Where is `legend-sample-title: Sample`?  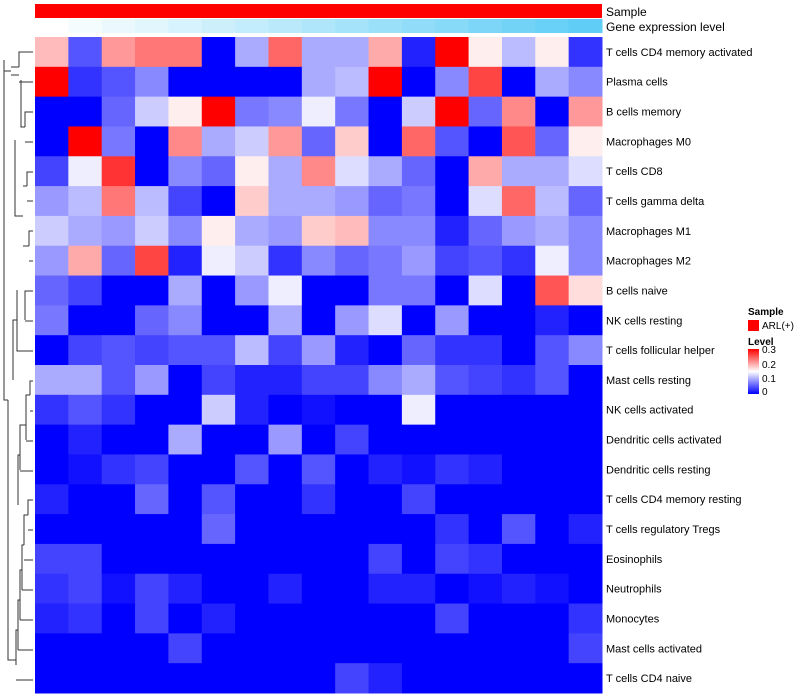
legend-sample-title: Sample is located at coordinates (766, 312).